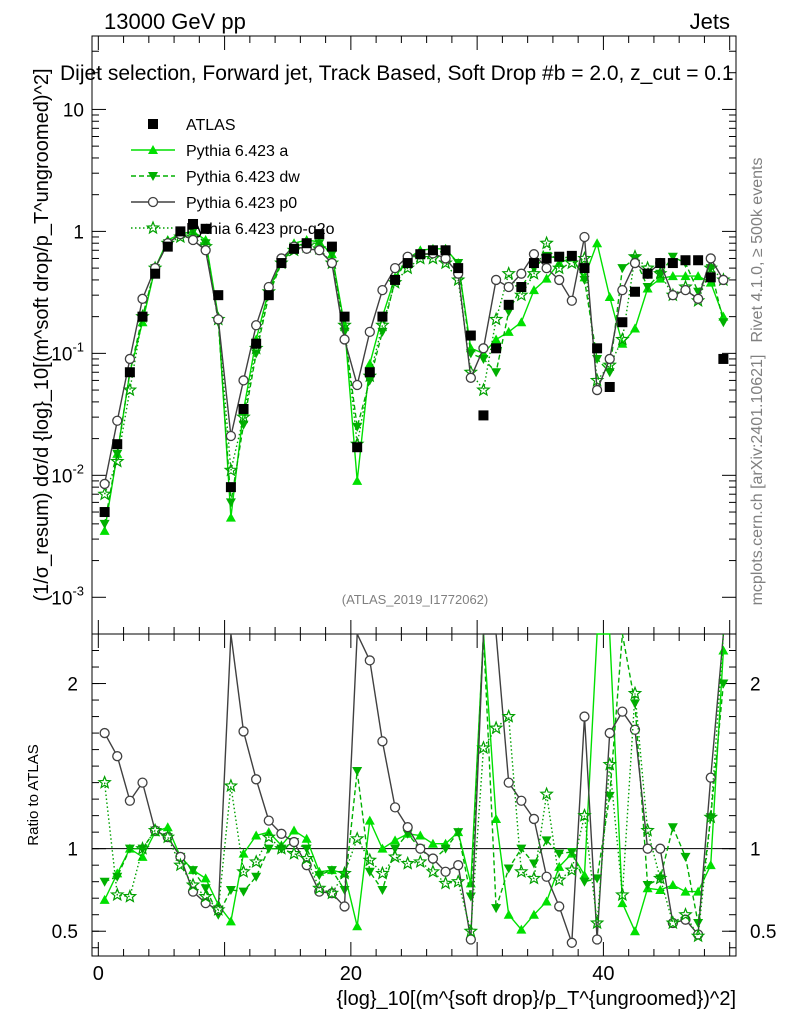  I want to click on rivet-version-label: Rivet 4.1.0, ≥ 500k events, so click(757, 250).